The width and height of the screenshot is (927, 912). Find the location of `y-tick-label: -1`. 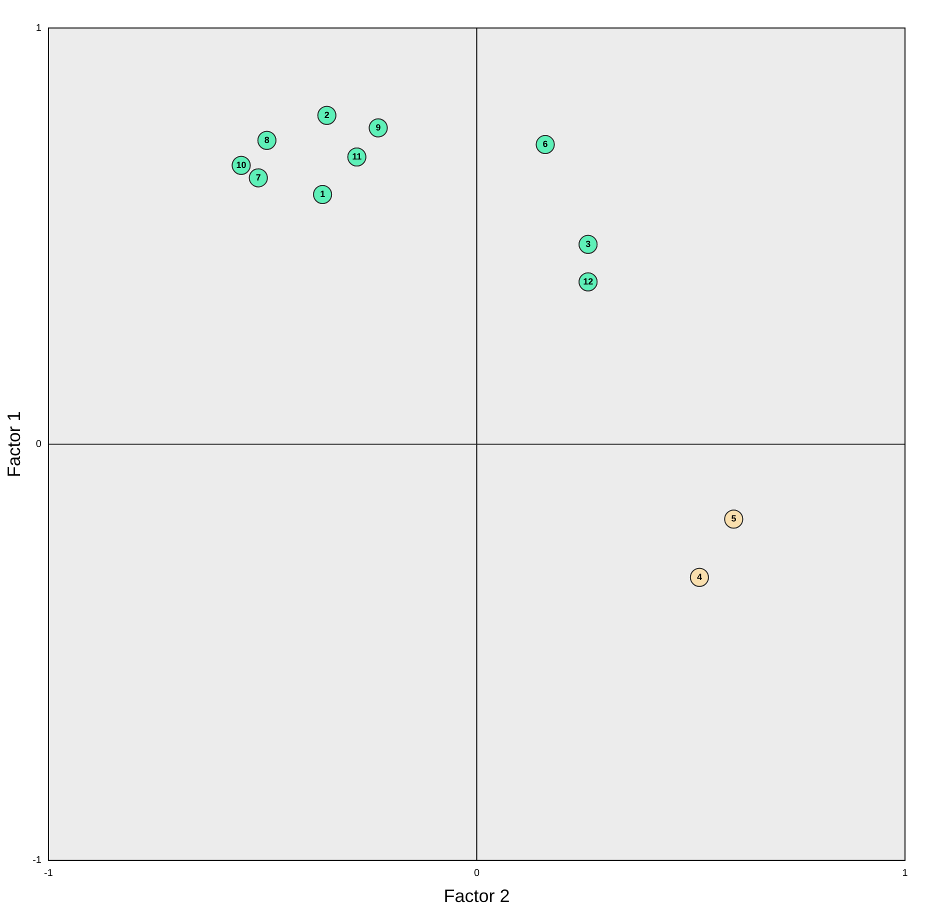

y-tick-label: -1 is located at coordinates (37, 860).